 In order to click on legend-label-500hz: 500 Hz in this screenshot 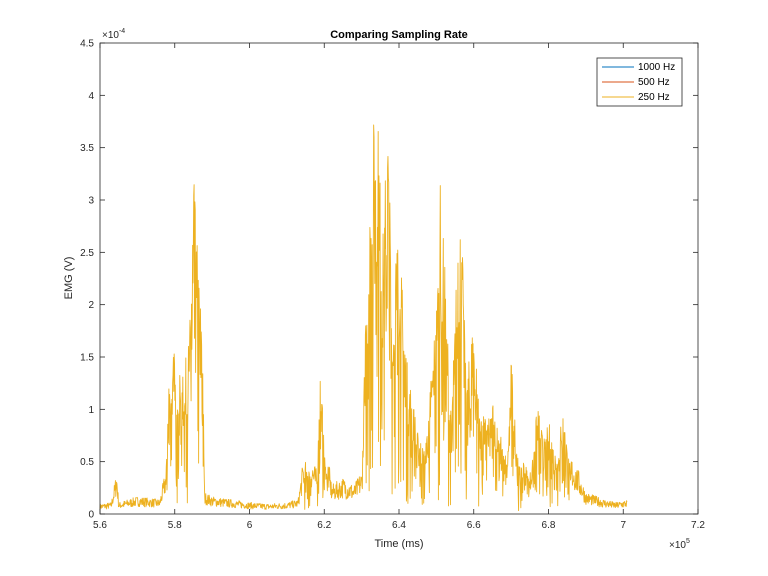, I will do `click(654, 82)`.